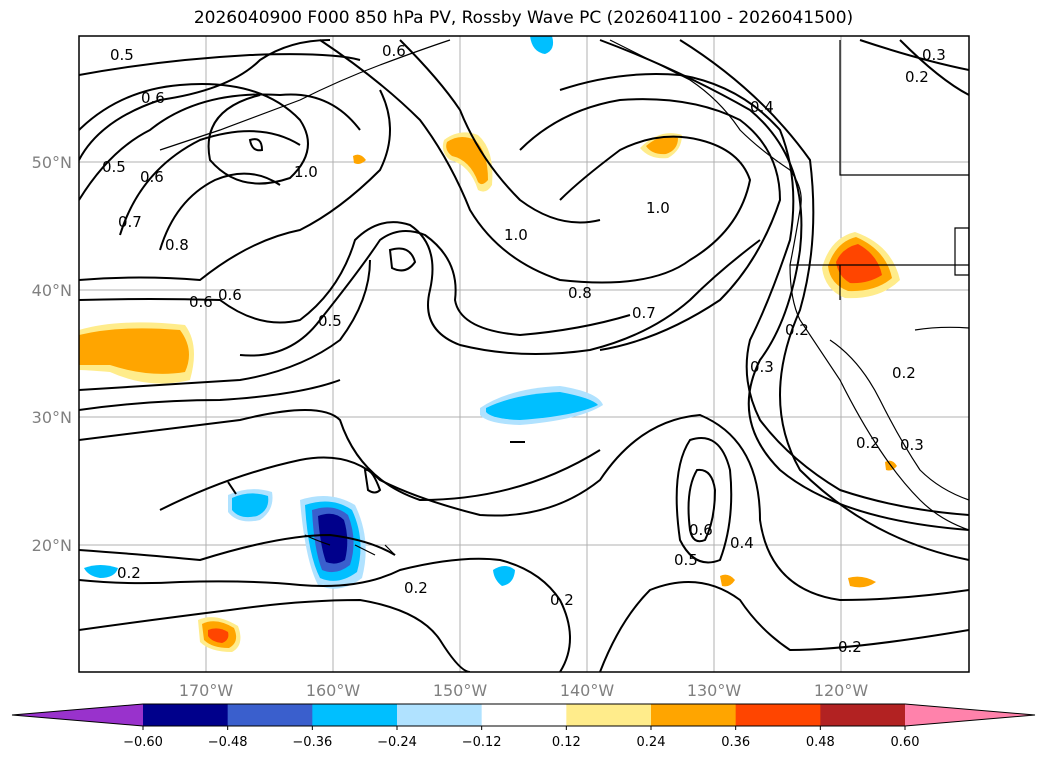  Describe the element at coordinates (524, 690) in the screenshot. I see `longitude-labels: 170°W 160°W 150°W 140°W 130°W 120°W` at that location.